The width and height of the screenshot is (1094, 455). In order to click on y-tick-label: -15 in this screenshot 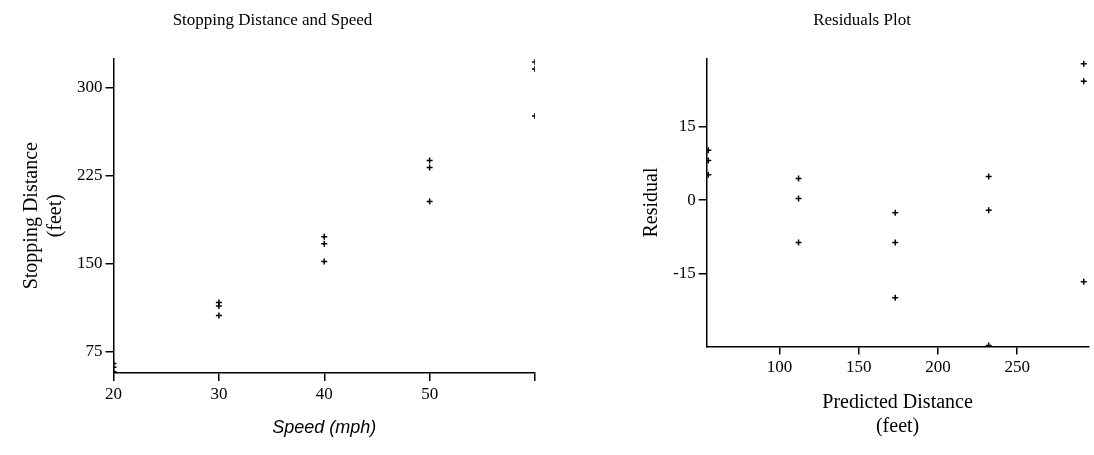, I will do `click(684, 272)`.